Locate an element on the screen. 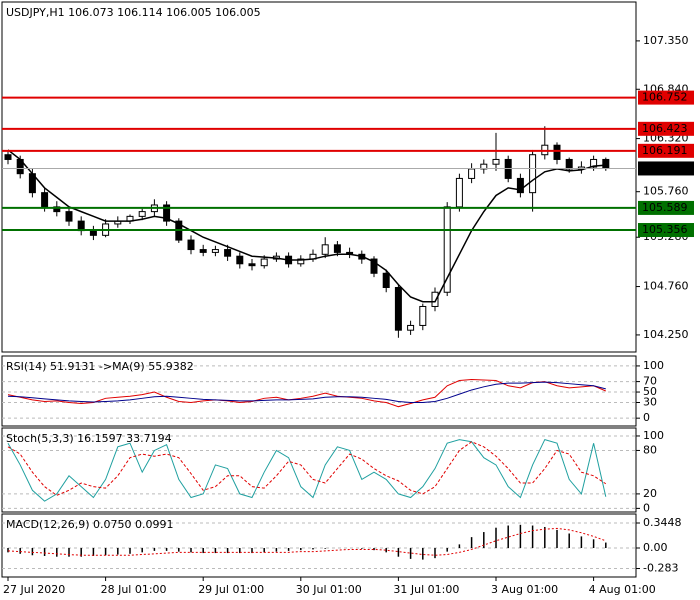  y-tick-label: 104.250 is located at coordinates (666, 334).